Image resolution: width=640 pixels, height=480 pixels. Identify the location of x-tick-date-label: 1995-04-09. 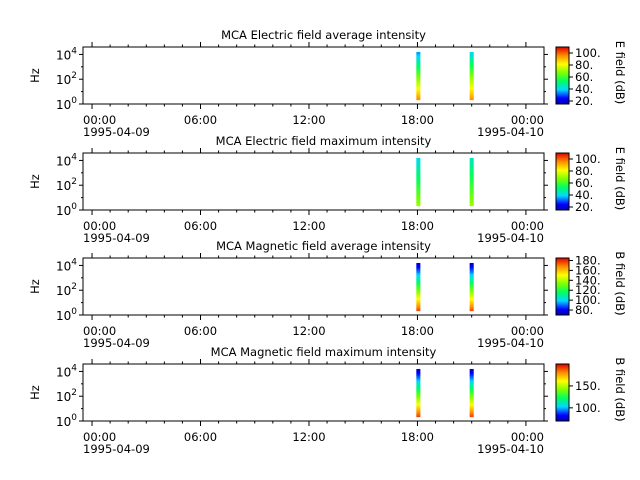
(116, 343).